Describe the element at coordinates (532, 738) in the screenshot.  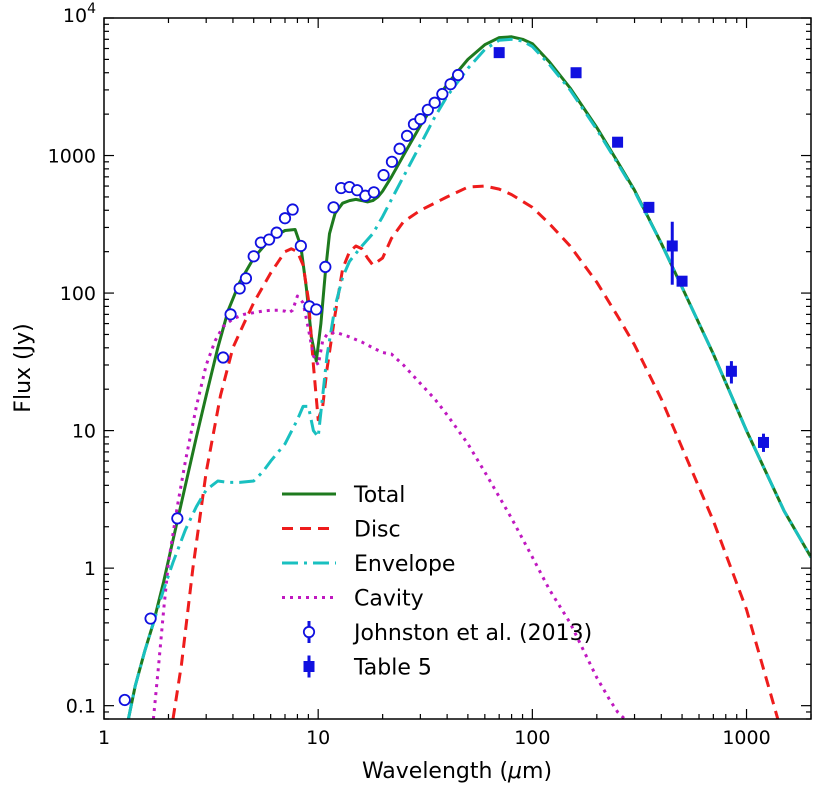
I see `x-tick-label: 100` at that location.